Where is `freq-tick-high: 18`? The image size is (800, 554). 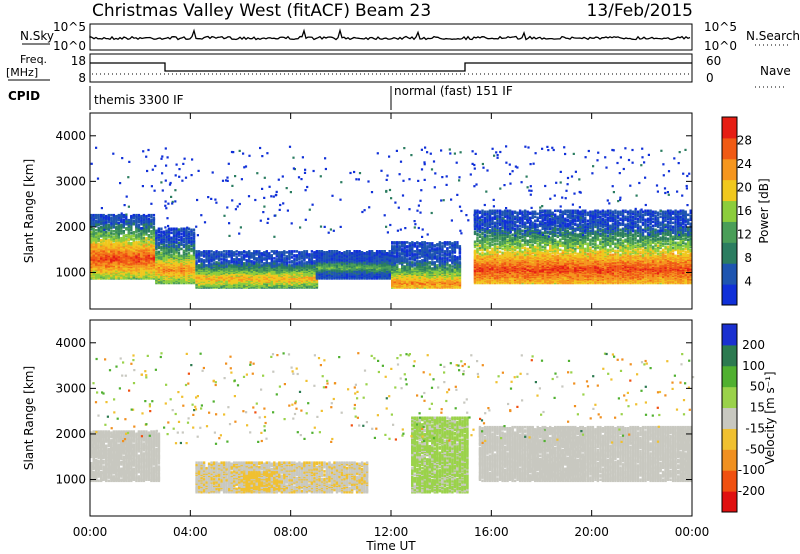
freq-tick-high: 18 is located at coordinates (78, 61).